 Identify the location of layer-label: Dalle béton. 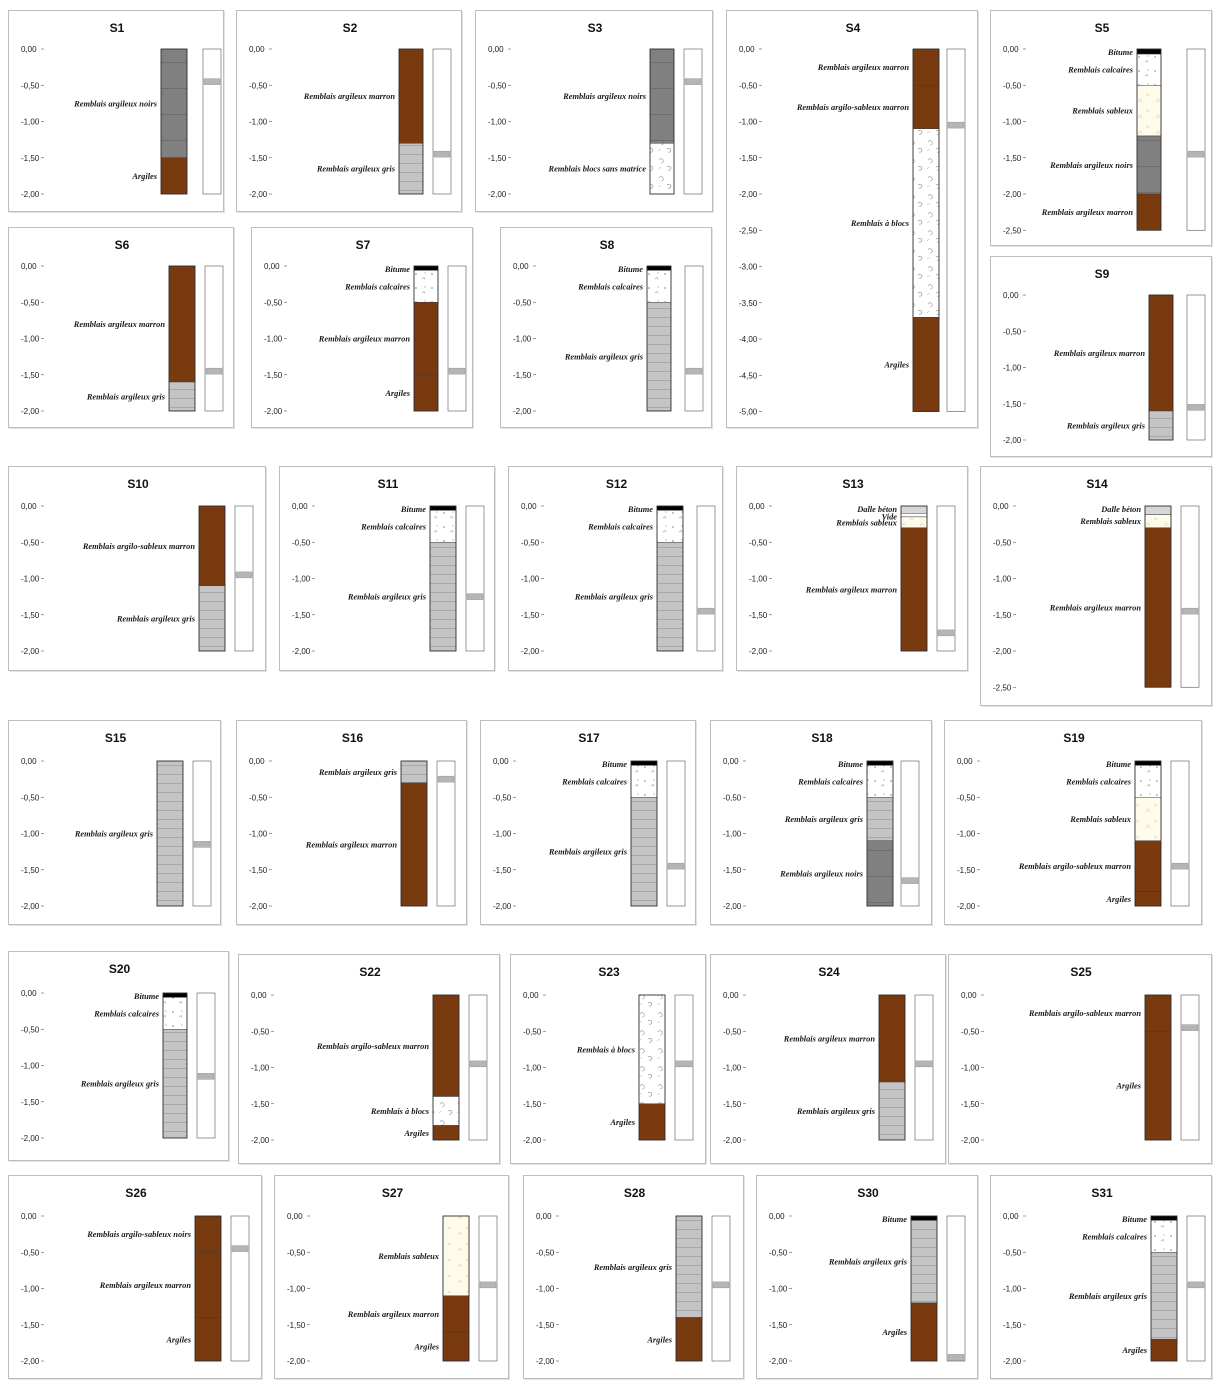
(1120, 509).